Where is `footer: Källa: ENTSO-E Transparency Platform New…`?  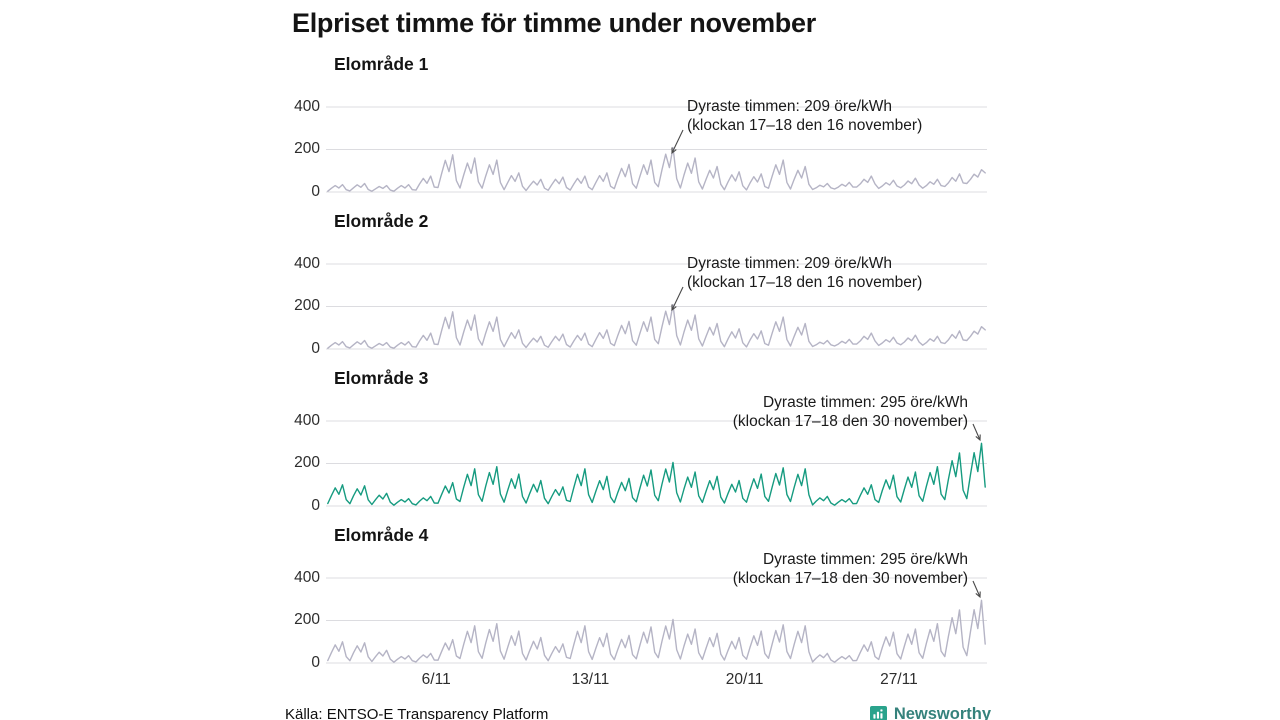 footer: Källa: ENTSO-E Transparency Platform New… is located at coordinates (638, 712).